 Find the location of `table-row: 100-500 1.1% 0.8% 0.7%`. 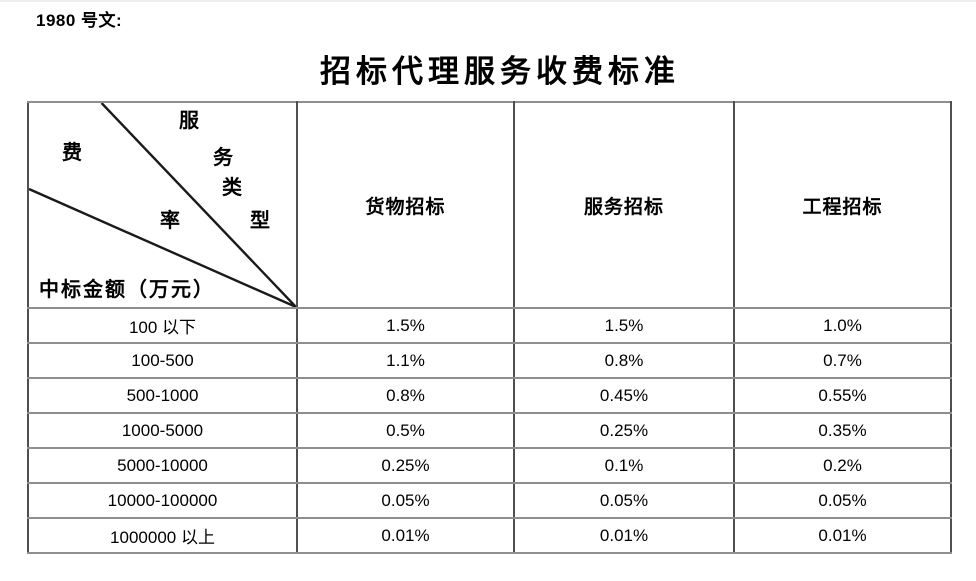

table-row: 100-500 1.1% 0.8% 0.7% is located at coordinates (489, 360).